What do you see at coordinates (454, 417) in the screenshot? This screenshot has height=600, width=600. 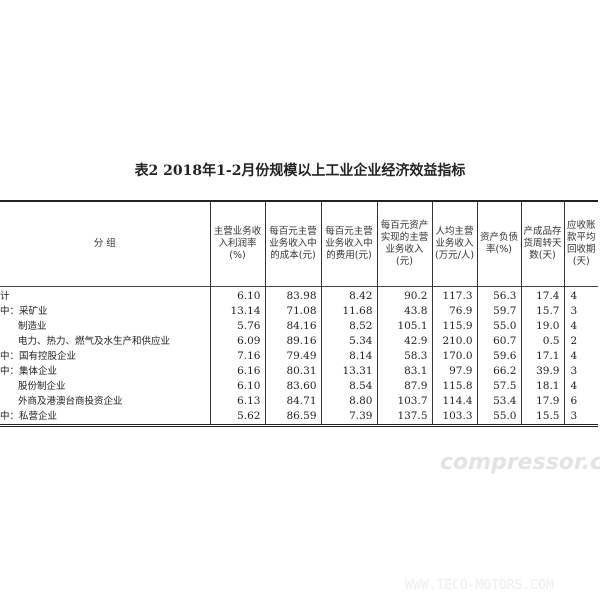 I see `cell-value: 103.3` at bounding box center [454, 417].